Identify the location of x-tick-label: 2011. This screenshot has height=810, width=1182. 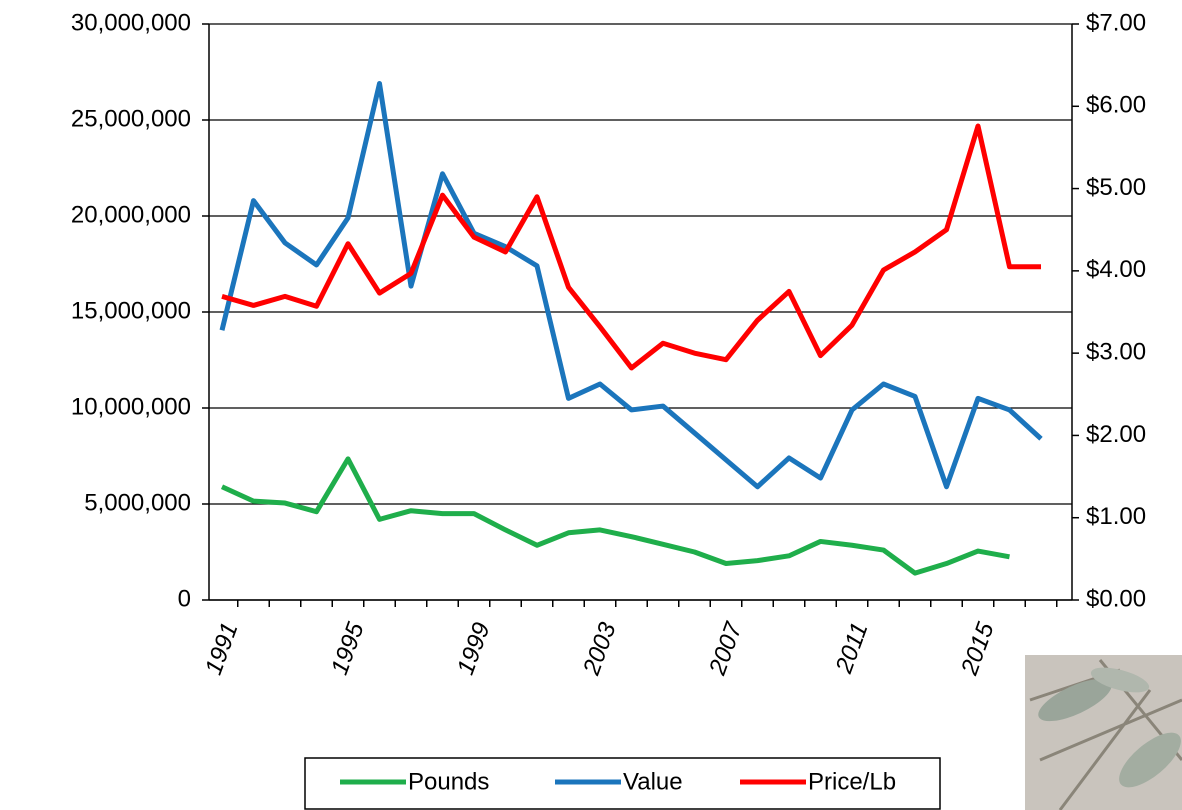
(851, 648).